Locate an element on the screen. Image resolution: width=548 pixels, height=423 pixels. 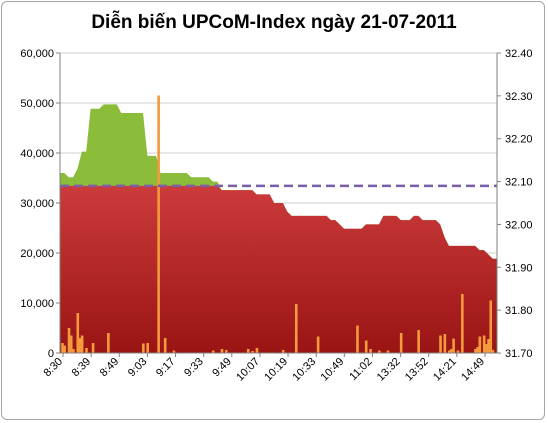
x-tick-label: 14:21 is located at coordinates (445, 370).